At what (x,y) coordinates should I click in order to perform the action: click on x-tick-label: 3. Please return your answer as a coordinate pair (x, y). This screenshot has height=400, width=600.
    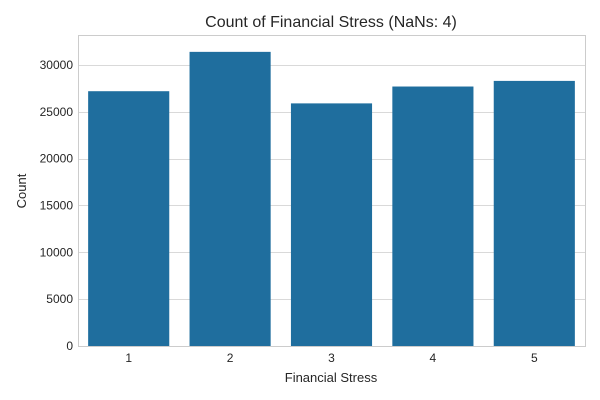
    Looking at the image, I should click on (331, 358).